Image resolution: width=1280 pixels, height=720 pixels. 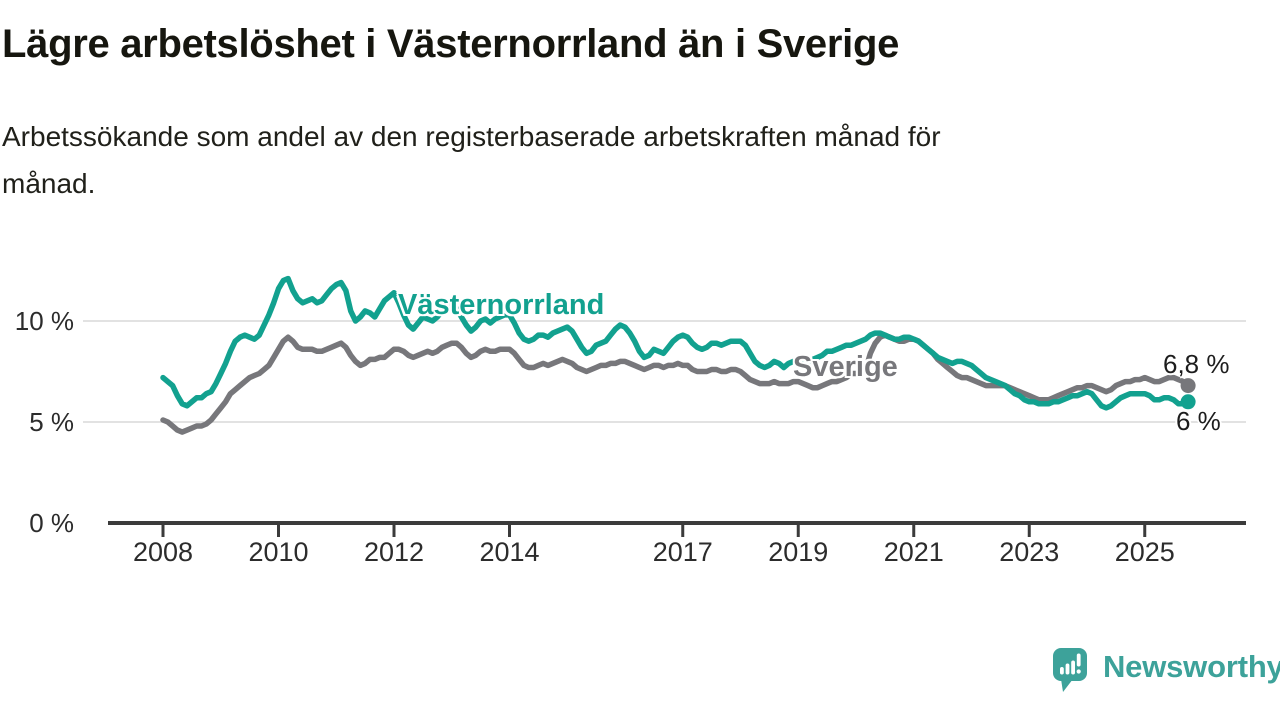 What do you see at coordinates (1188, 386) in the screenshot?
I see `series-end-dot-sverige` at bounding box center [1188, 386].